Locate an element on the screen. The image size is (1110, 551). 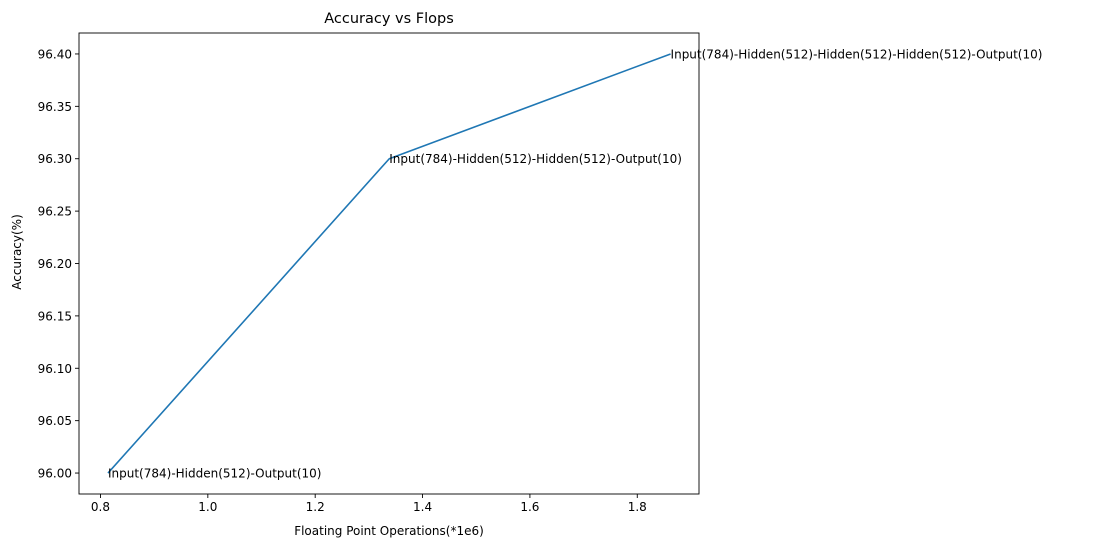
y-tick-label: 96.05 is located at coordinates (55, 421).